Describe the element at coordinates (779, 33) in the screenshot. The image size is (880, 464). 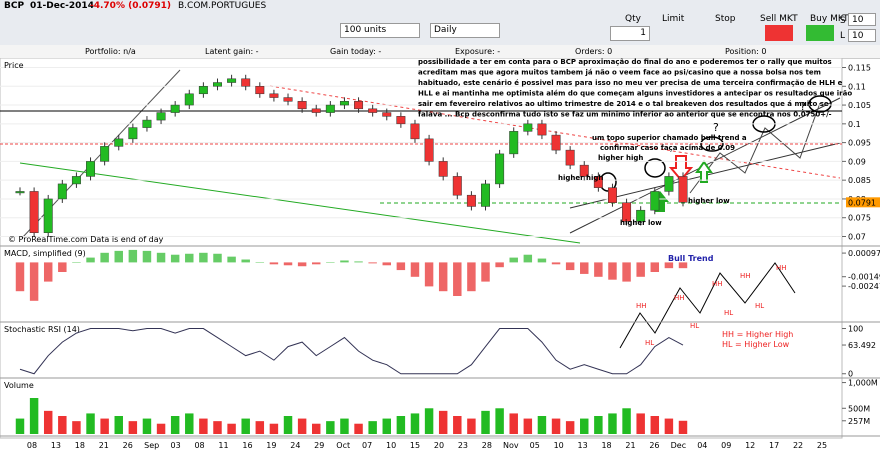
I see `sell-btn` at that location.